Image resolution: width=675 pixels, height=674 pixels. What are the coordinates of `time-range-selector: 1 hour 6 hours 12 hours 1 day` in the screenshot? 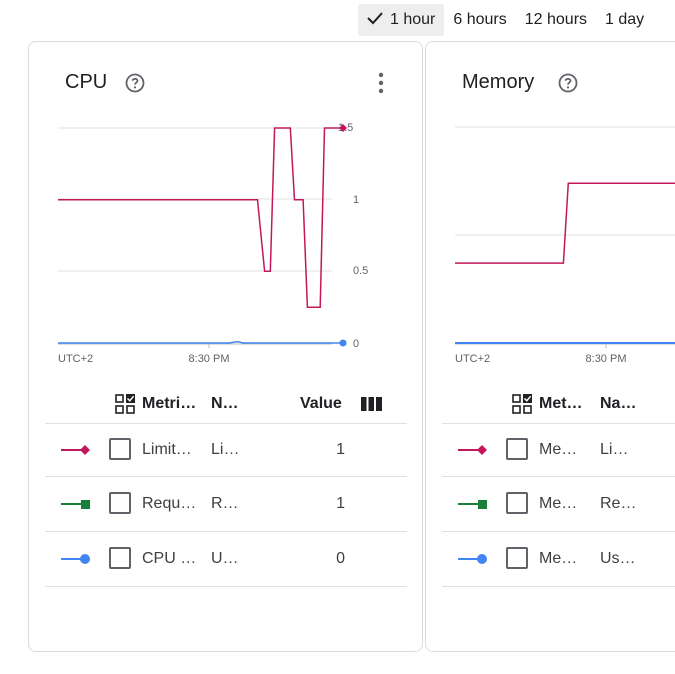 It's located at (505, 21).